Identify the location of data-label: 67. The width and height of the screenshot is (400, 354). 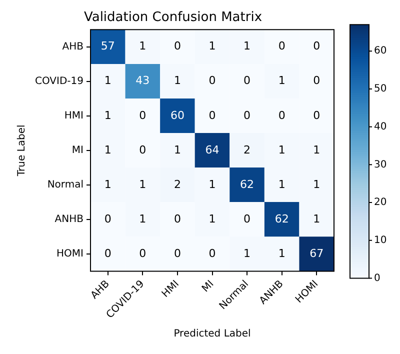
(317, 253).